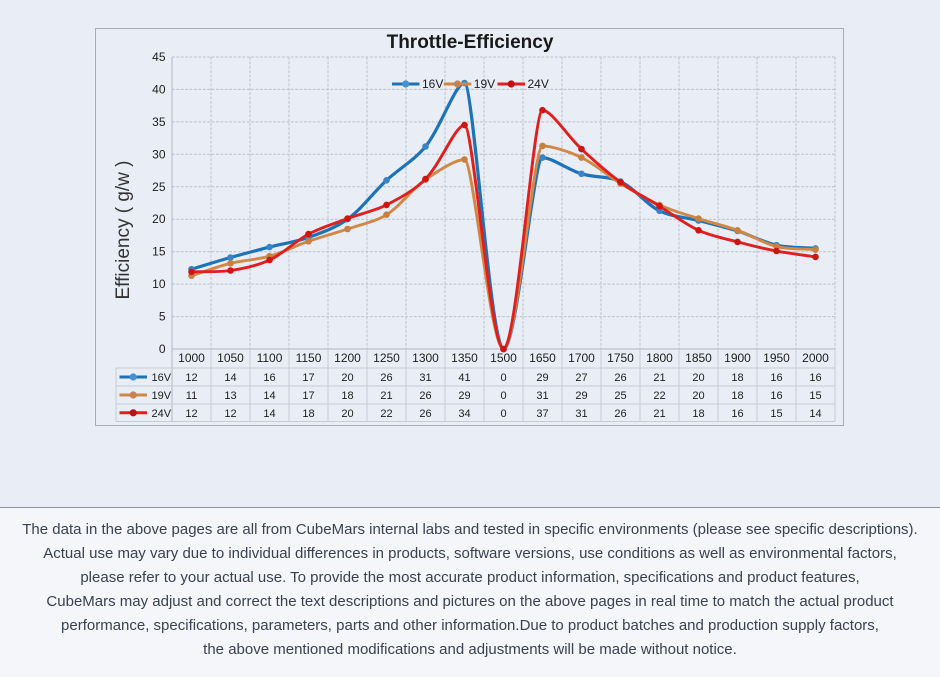 Image resolution: width=940 pixels, height=677 pixels. Describe the element at coordinates (123, 229) in the screenshot. I see `svg-text: Efficiency ( g/w )` at that location.